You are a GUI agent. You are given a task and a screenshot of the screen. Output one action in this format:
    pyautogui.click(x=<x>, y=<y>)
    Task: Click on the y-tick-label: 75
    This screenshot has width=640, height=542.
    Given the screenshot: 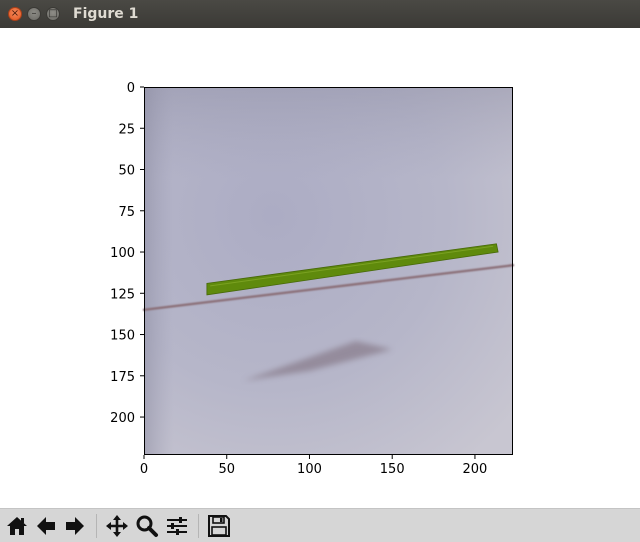 What is the action you would take?
    pyautogui.click(x=126, y=212)
    